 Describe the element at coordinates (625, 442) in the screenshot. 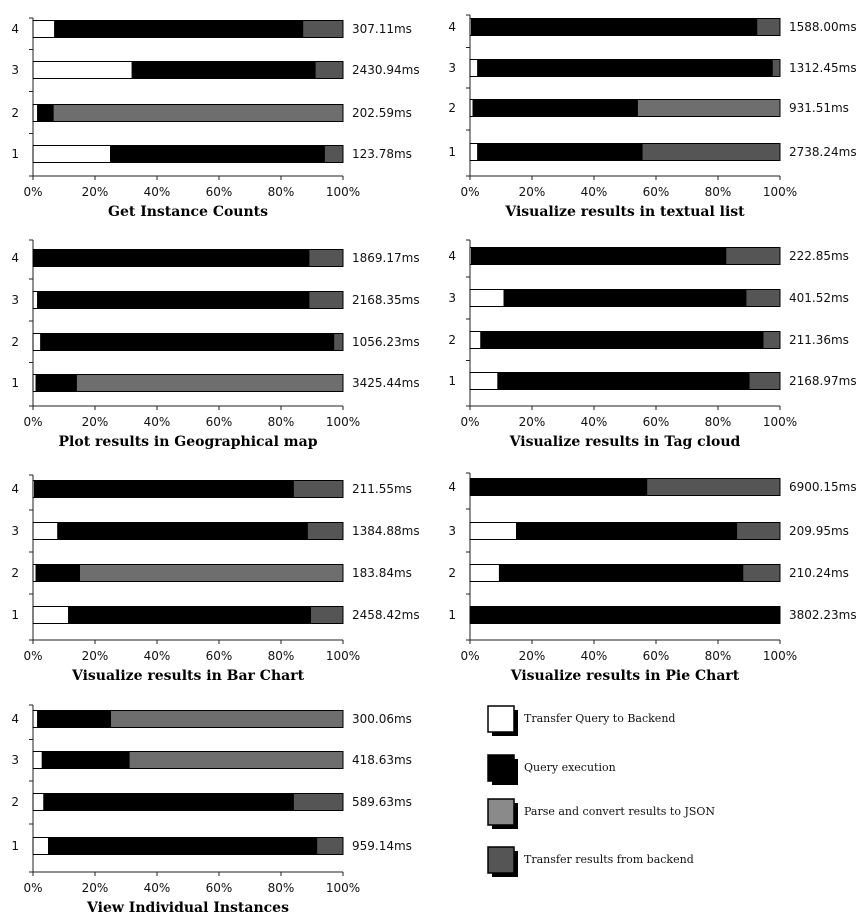

I see `chart-title: Visualize results in Tag cloud` at that location.